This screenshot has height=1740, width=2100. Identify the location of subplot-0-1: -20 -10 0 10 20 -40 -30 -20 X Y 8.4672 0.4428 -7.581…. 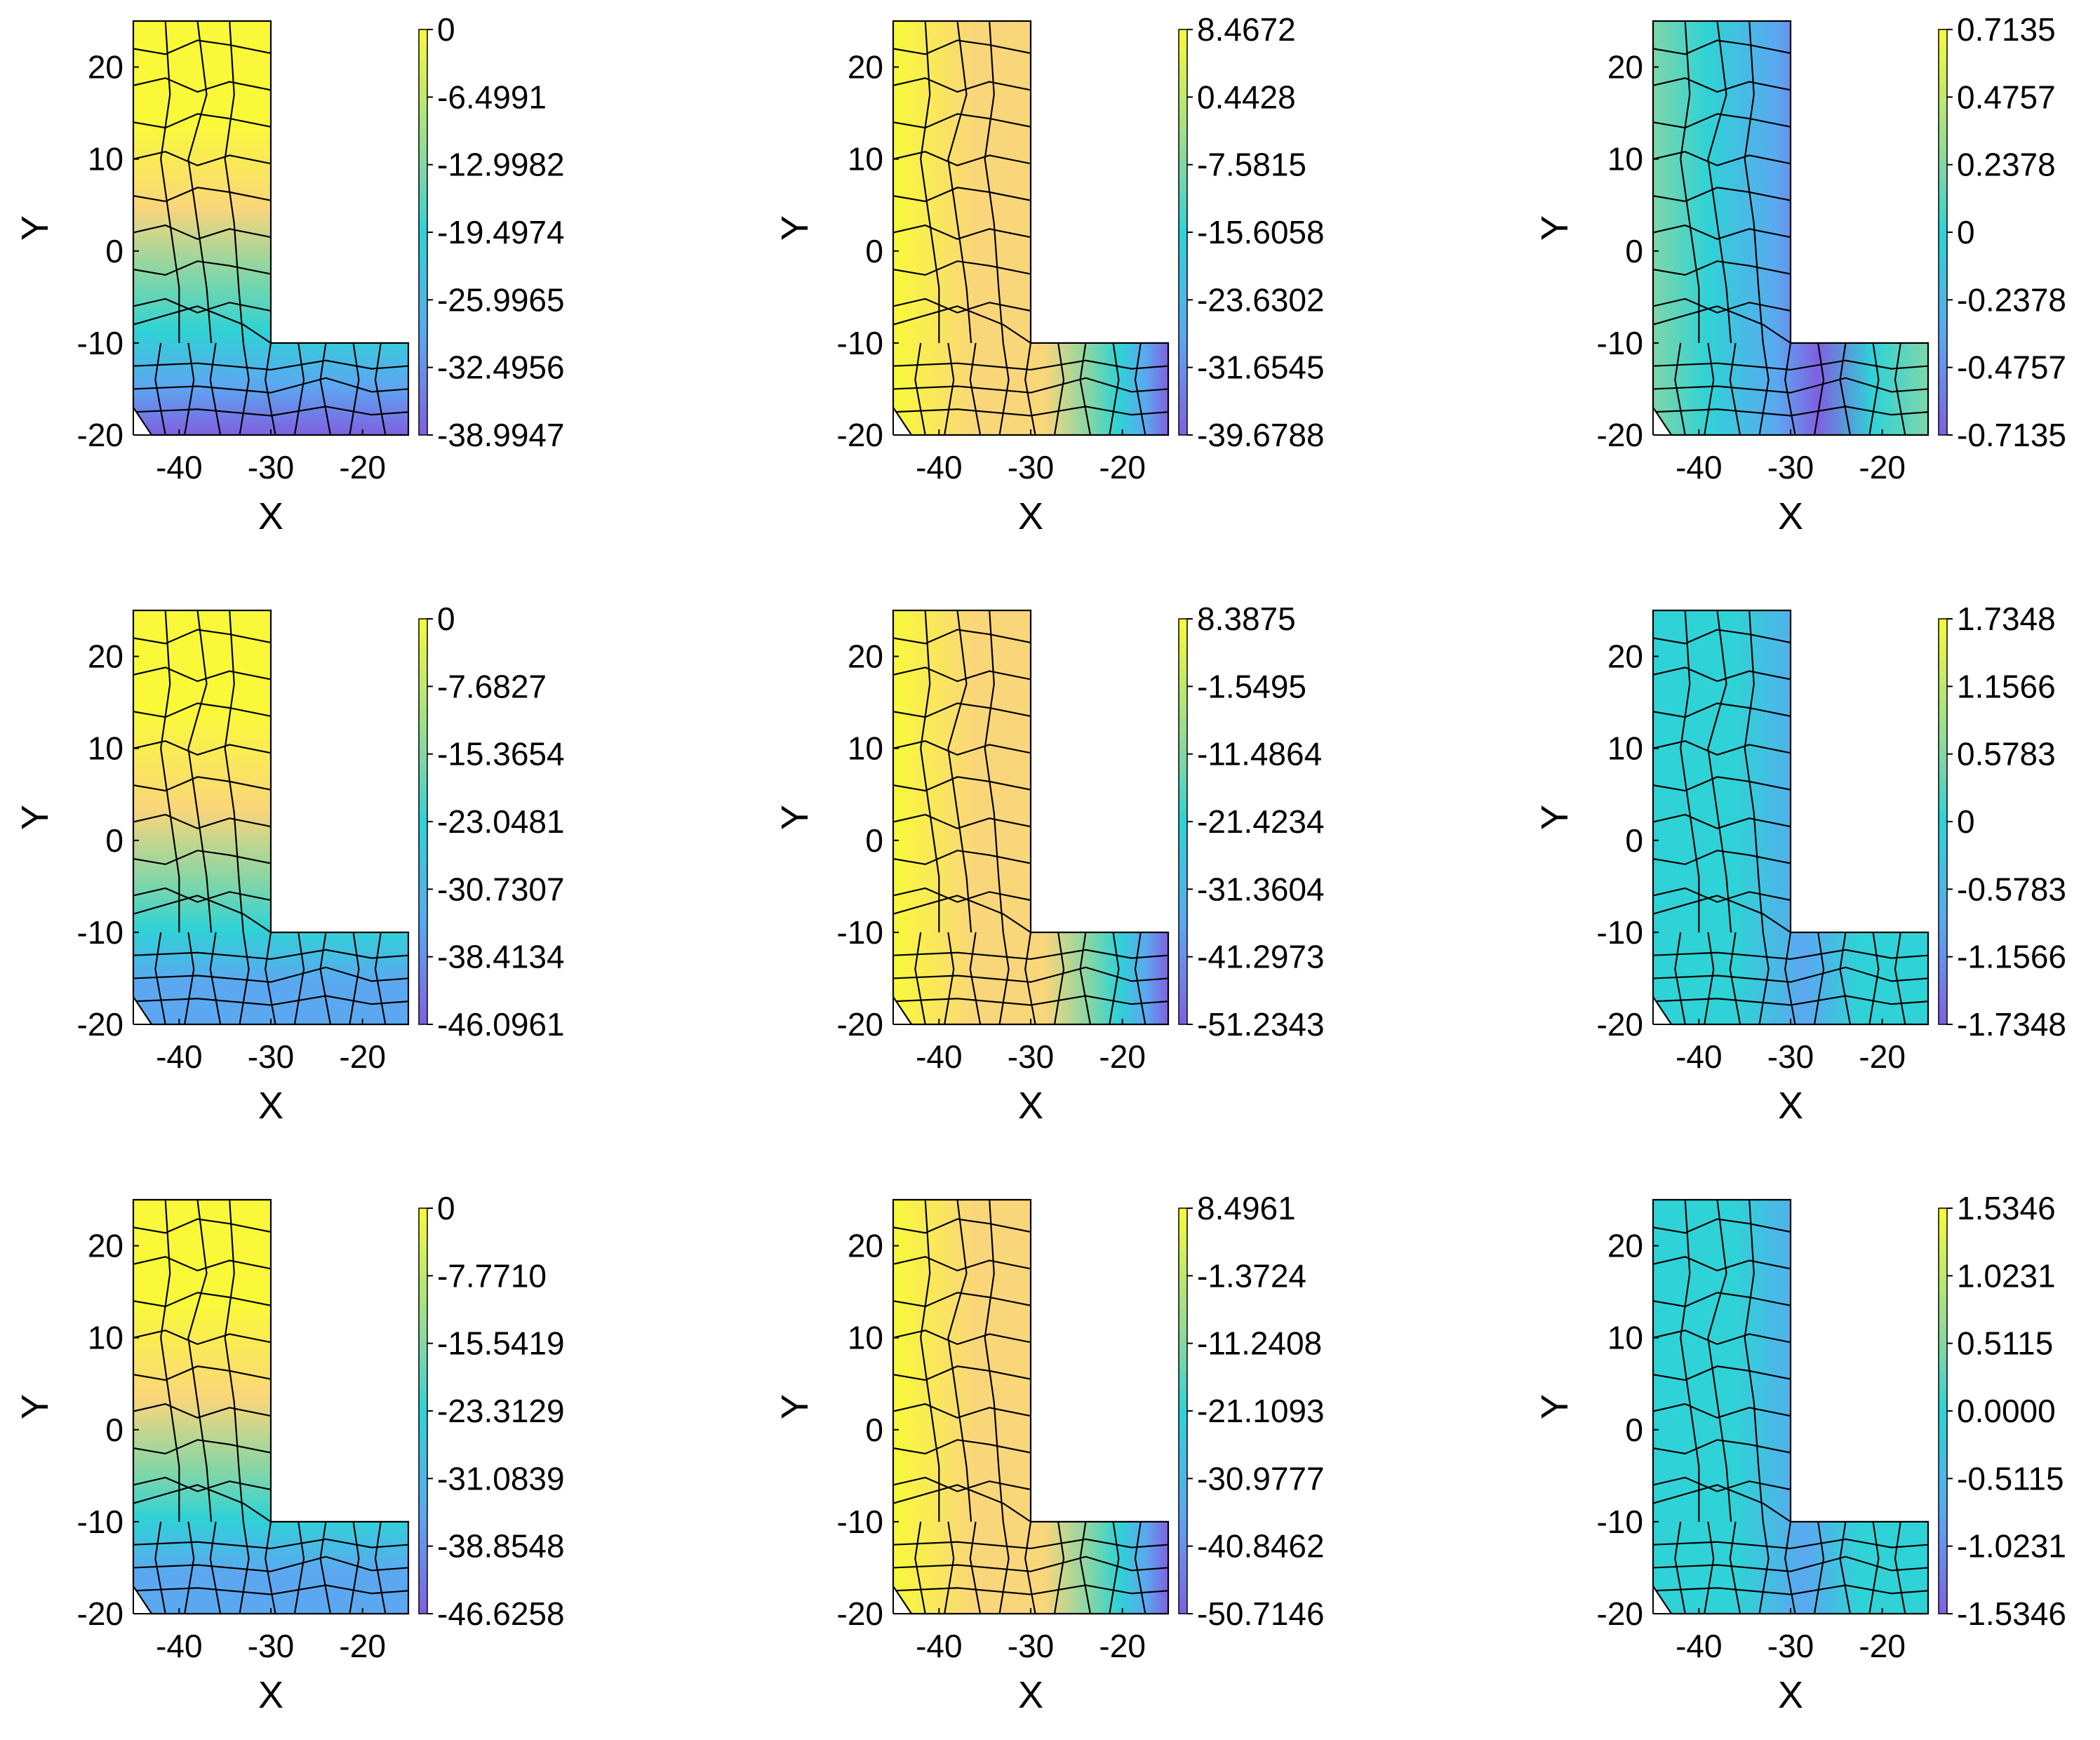
(1049, 274).